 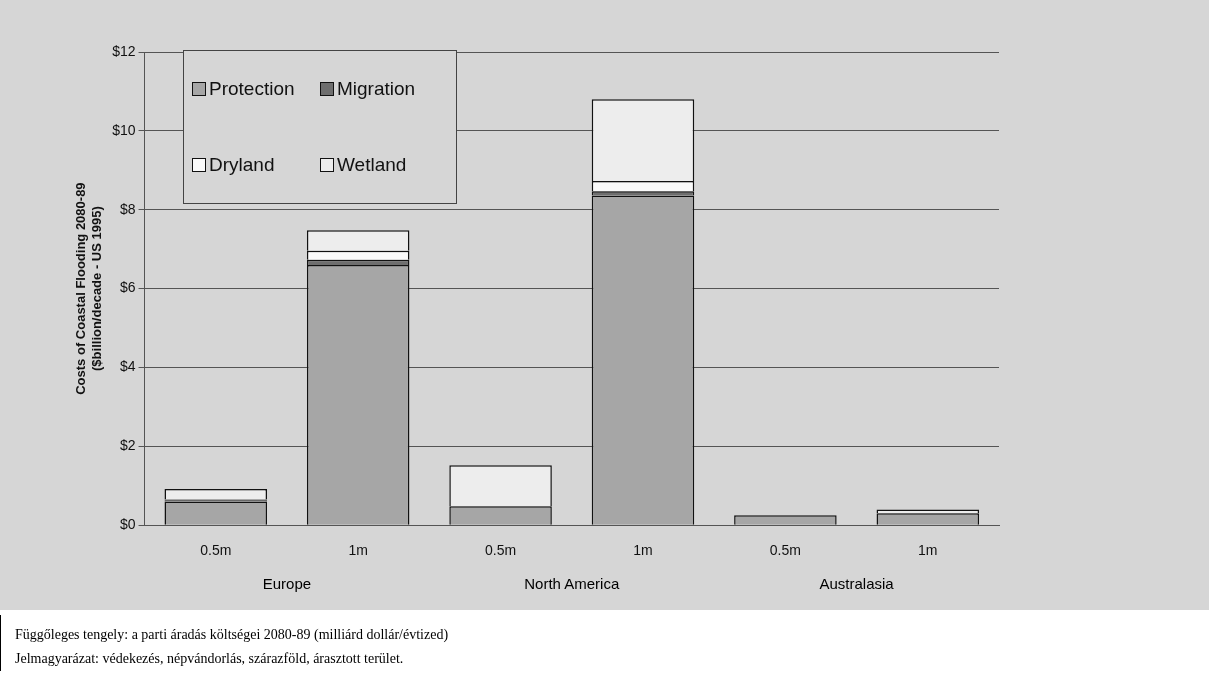 What do you see at coordinates (210, 659) in the screenshot?
I see `text: Jelmagyarázat: védekezés, népvándorlás, szárazföld, árasztott terület.` at bounding box center [210, 659].